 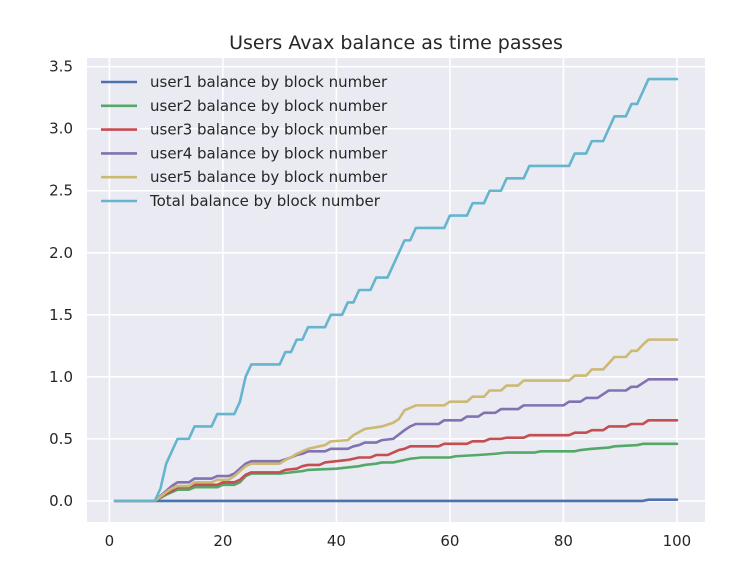 I want to click on legend-label: Total balance by block number, so click(x=265, y=201).